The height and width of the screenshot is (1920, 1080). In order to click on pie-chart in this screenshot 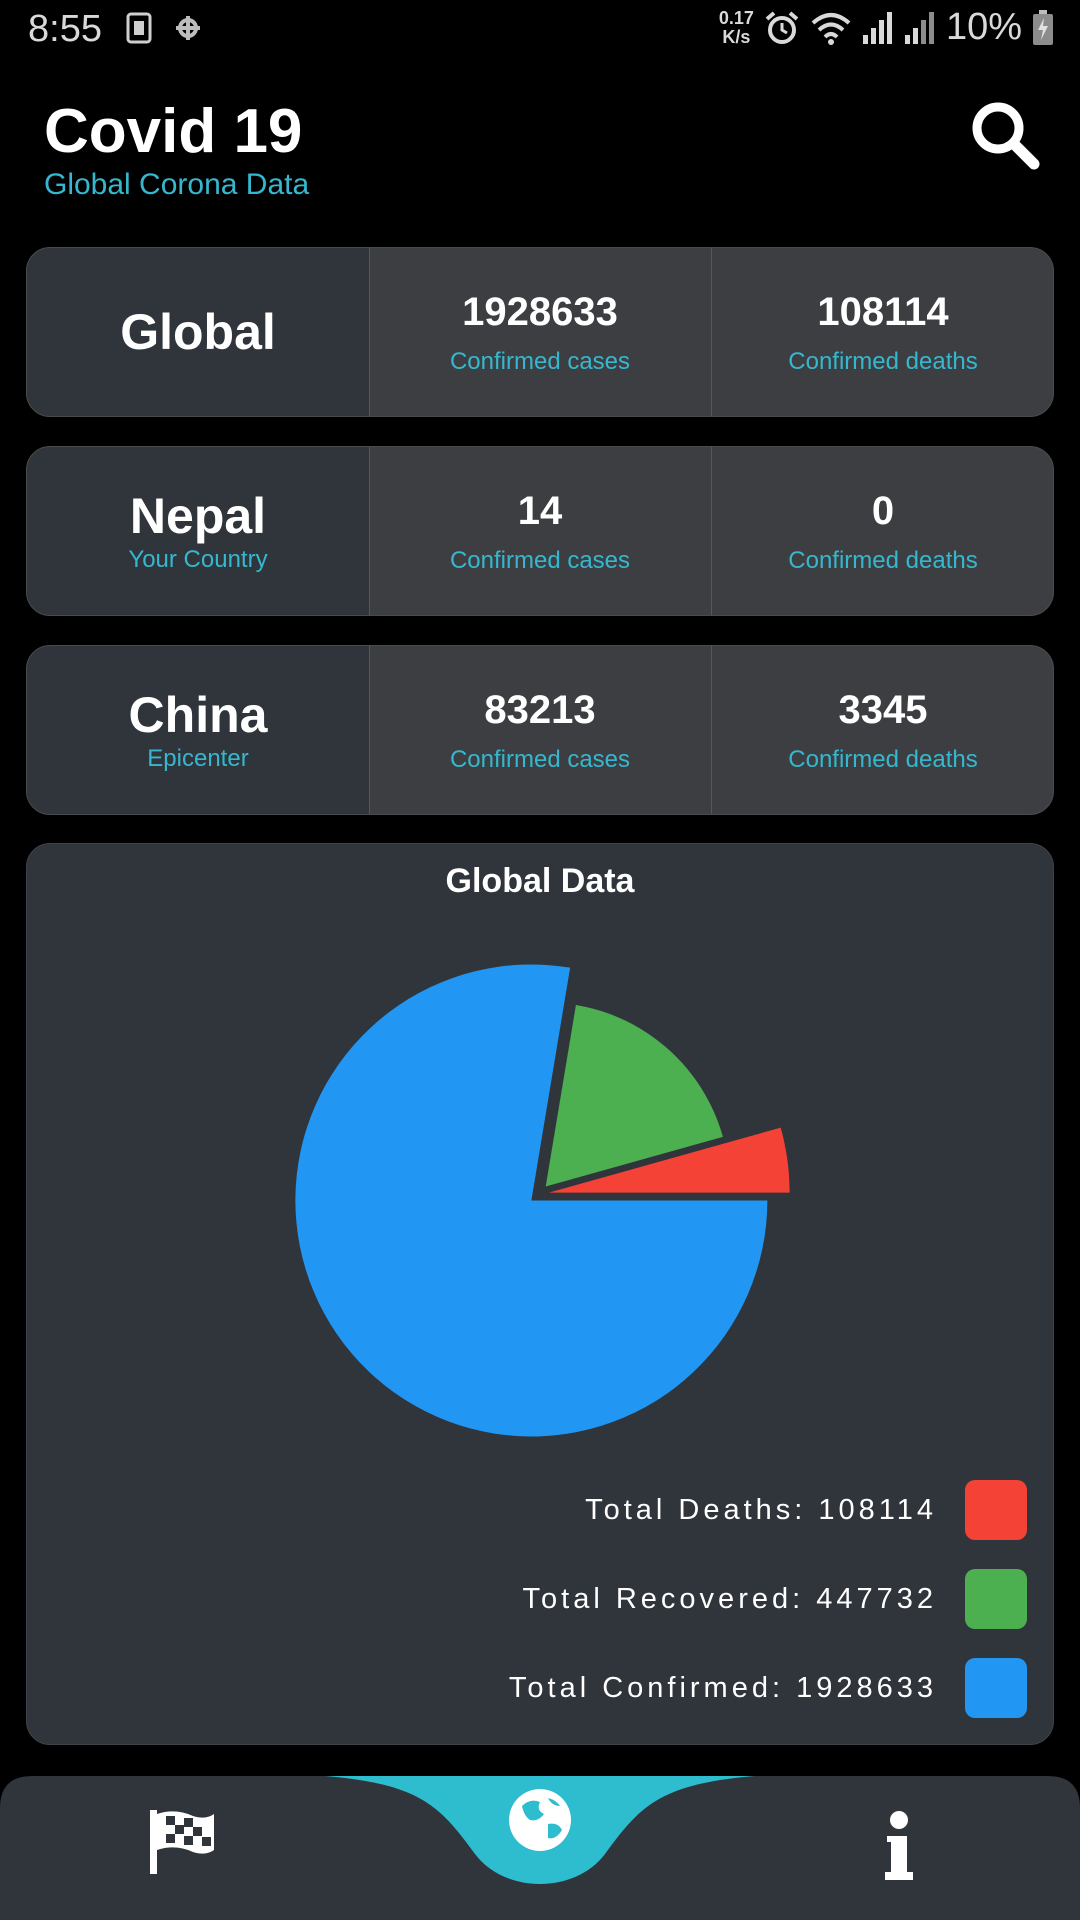, I will do `click(542, 1200)`.